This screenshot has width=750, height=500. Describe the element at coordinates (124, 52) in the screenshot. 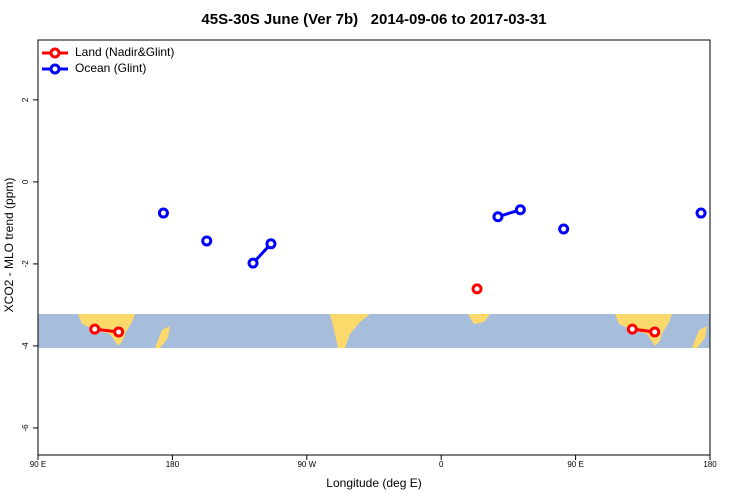

I see `legend-label: Land (Nadir&Glint)` at that location.